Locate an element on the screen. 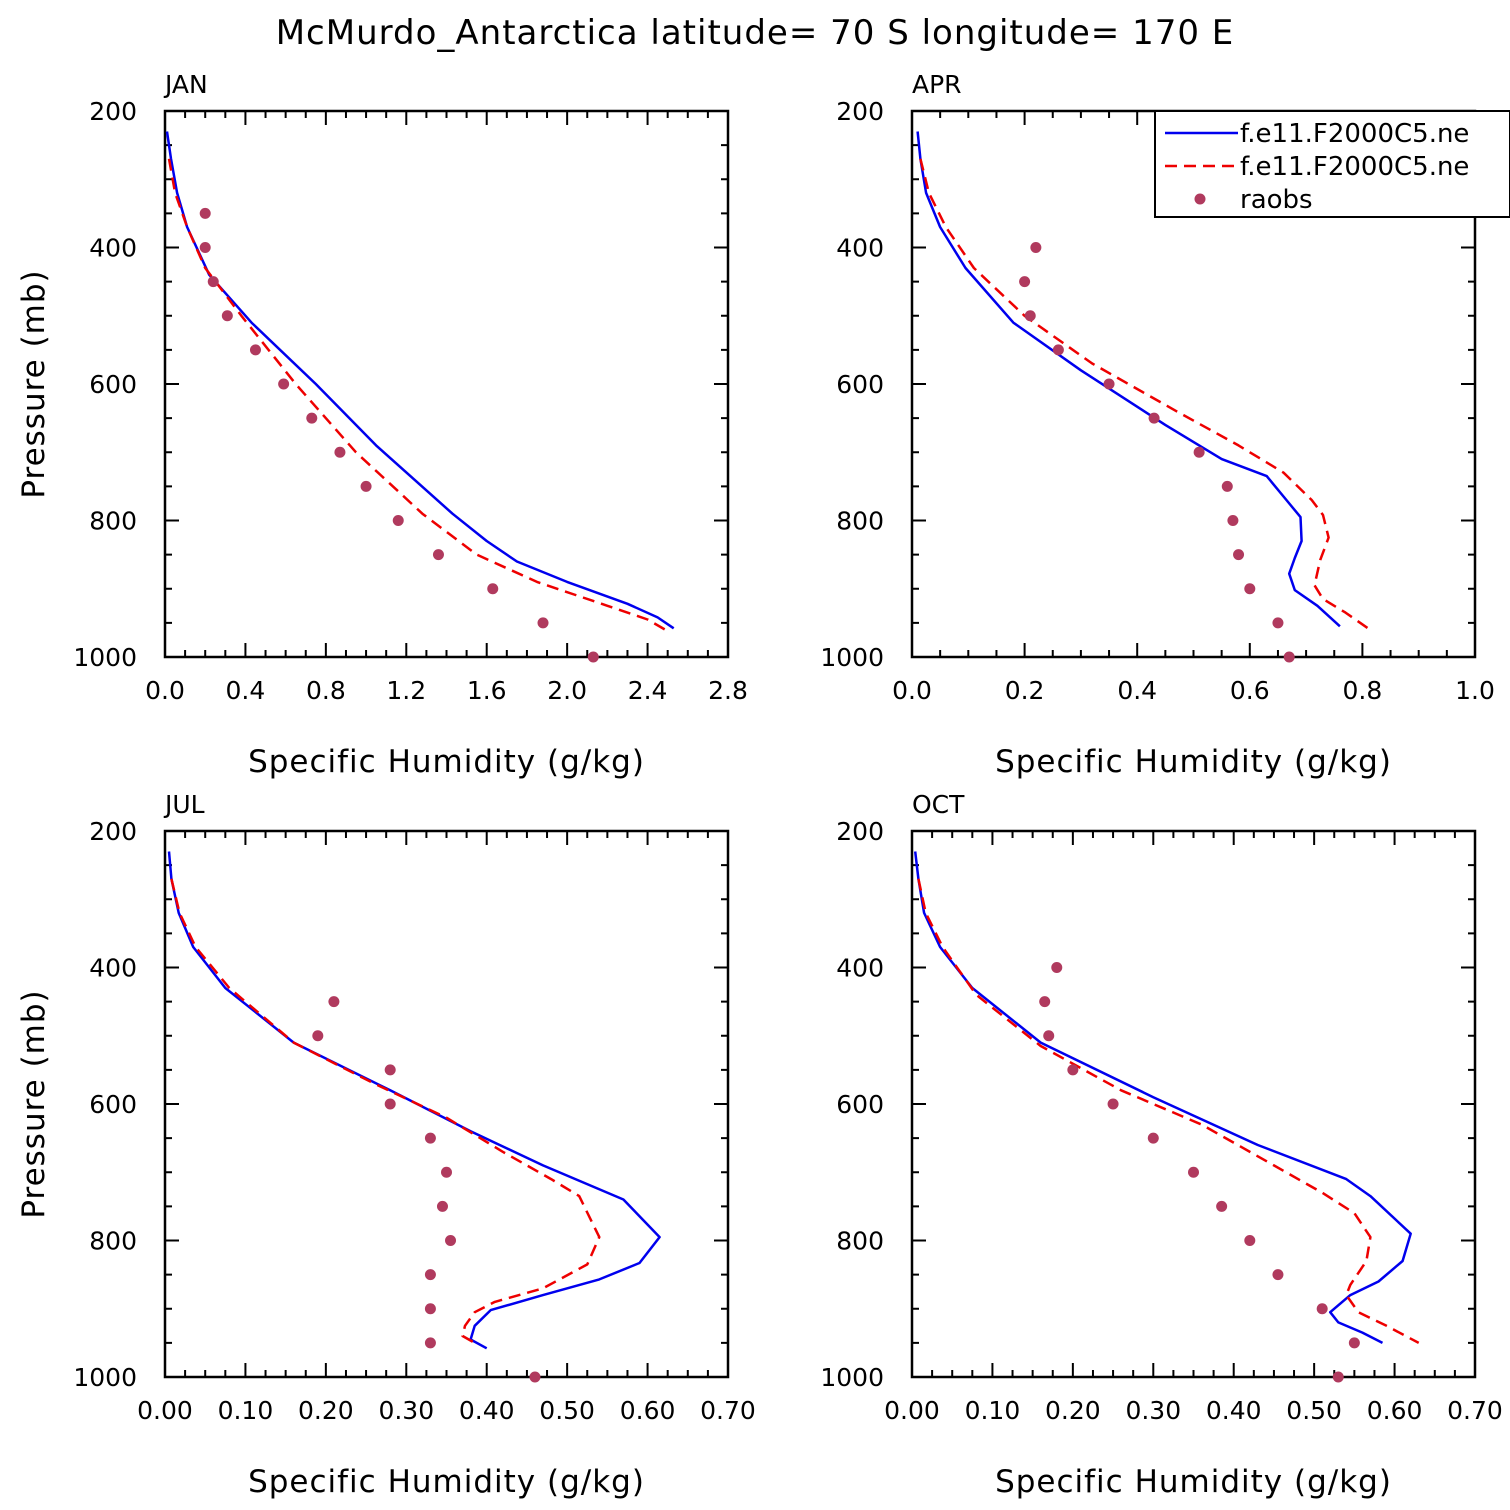  x-tick-label: 0.30 is located at coordinates (1153, 1410).